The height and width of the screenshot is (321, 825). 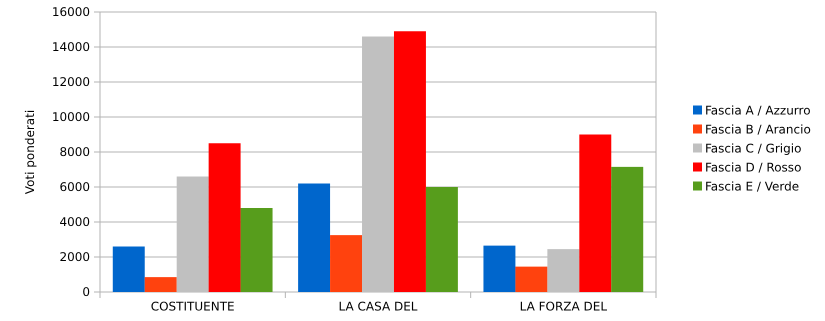 What do you see at coordinates (86, 291) in the screenshot?
I see `y-tick-label: 0` at bounding box center [86, 291].